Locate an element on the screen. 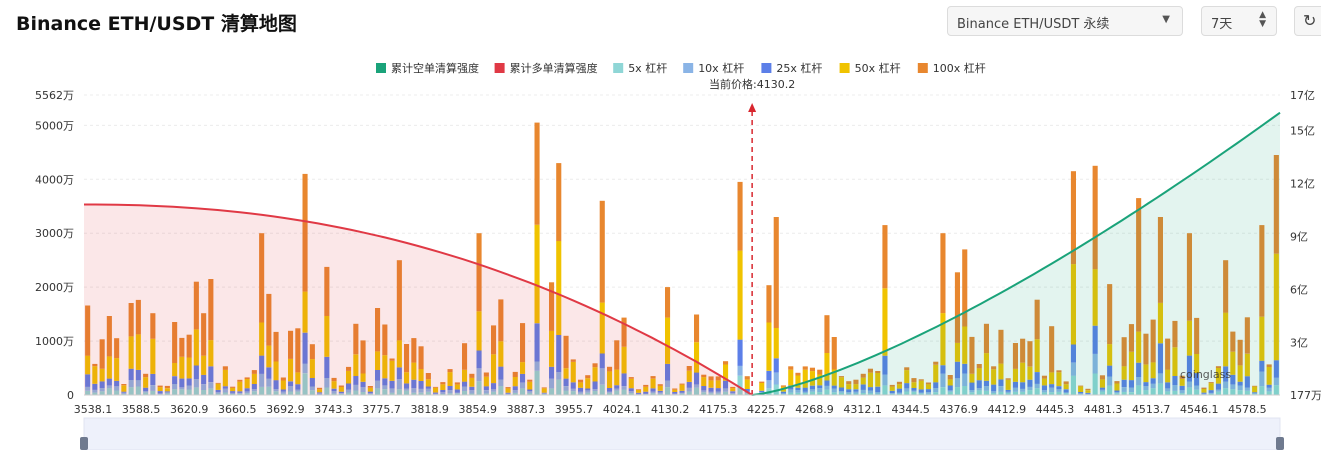  legend-swatch is located at coordinates (381, 68).